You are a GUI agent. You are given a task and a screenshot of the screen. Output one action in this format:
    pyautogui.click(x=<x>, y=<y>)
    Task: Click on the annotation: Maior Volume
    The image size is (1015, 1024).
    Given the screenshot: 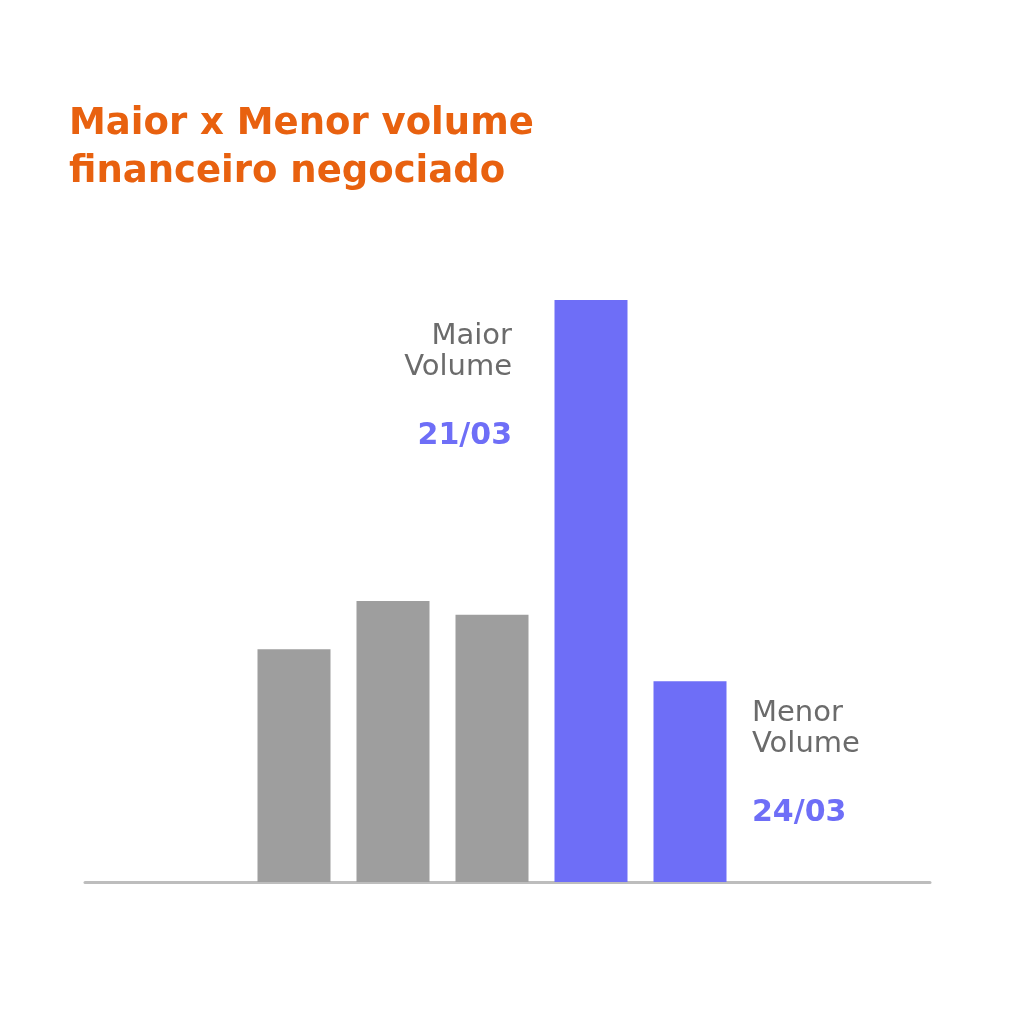 What is the action you would take?
    pyautogui.click(x=458, y=349)
    